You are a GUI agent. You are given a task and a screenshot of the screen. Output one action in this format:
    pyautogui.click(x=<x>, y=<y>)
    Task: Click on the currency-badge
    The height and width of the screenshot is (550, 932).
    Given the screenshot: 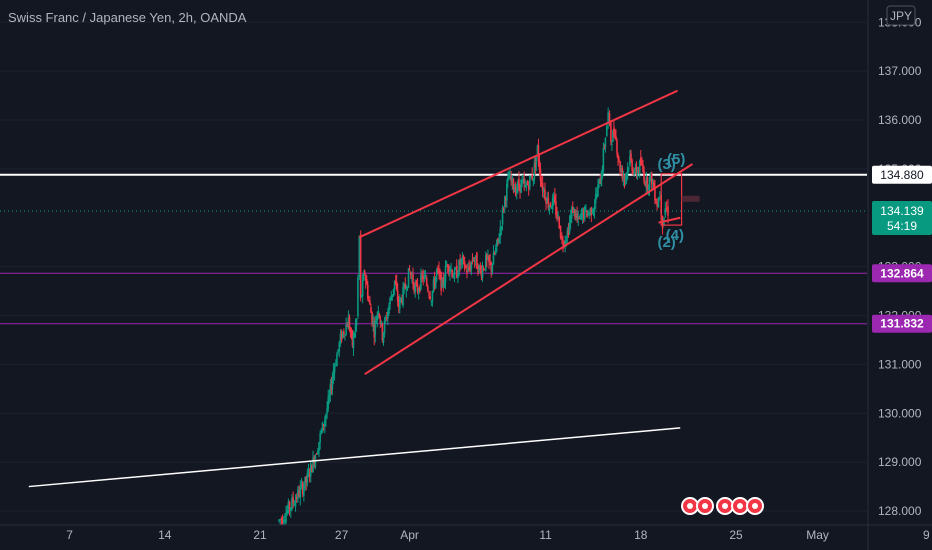 What is the action you would take?
    pyautogui.click(x=901, y=15)
    